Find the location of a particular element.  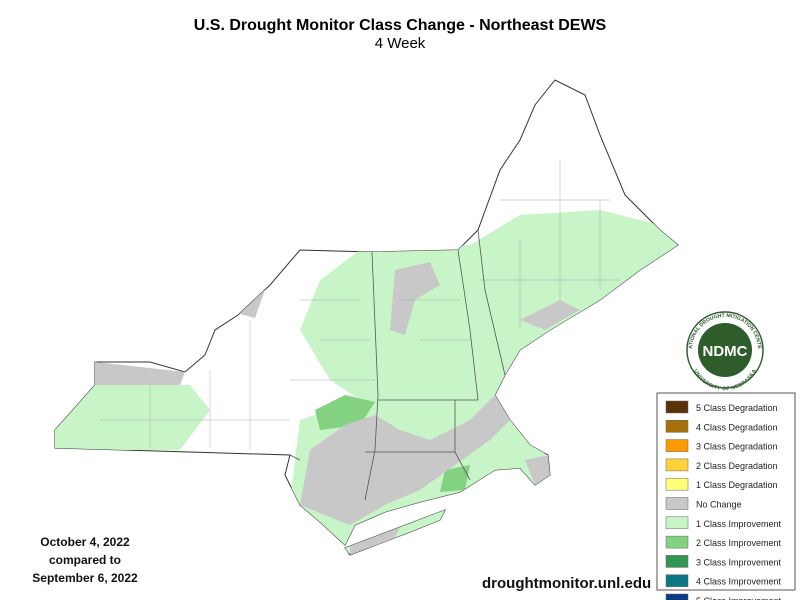

logo-disc is located at coordinates (725, 350).